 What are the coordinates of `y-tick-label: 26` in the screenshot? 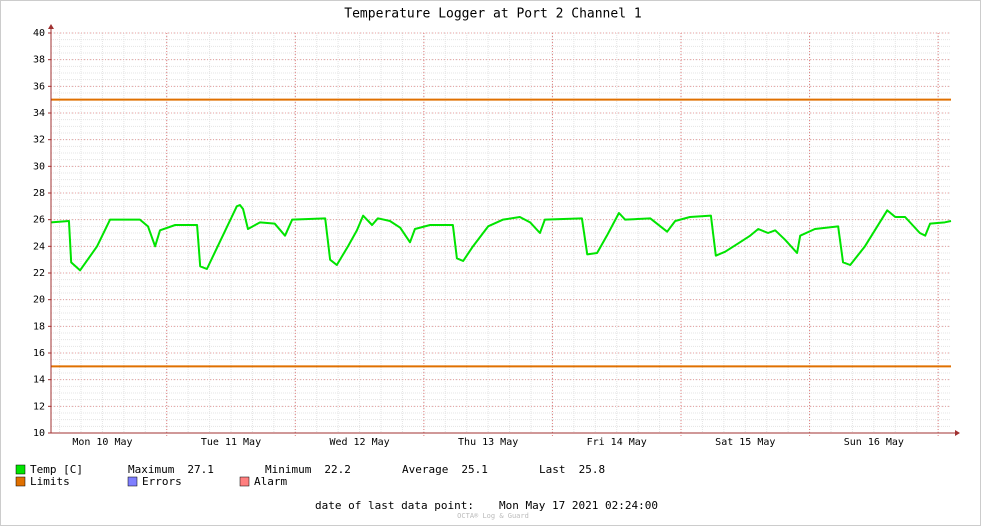 It's located at (39, 220).